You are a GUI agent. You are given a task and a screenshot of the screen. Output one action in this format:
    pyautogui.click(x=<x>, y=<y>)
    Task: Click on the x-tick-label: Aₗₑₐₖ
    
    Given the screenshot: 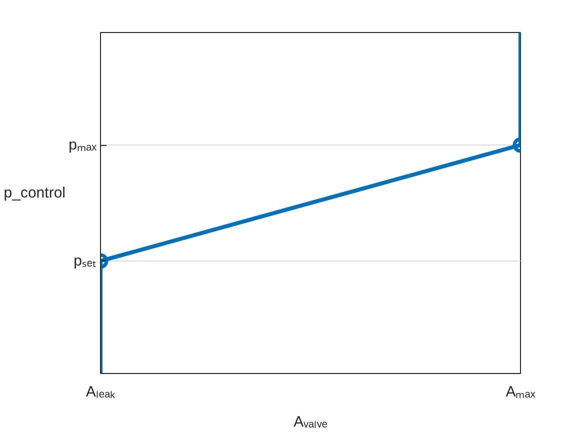 What is the action you would take?
    pyautogui.click(x=101, y=392)
    